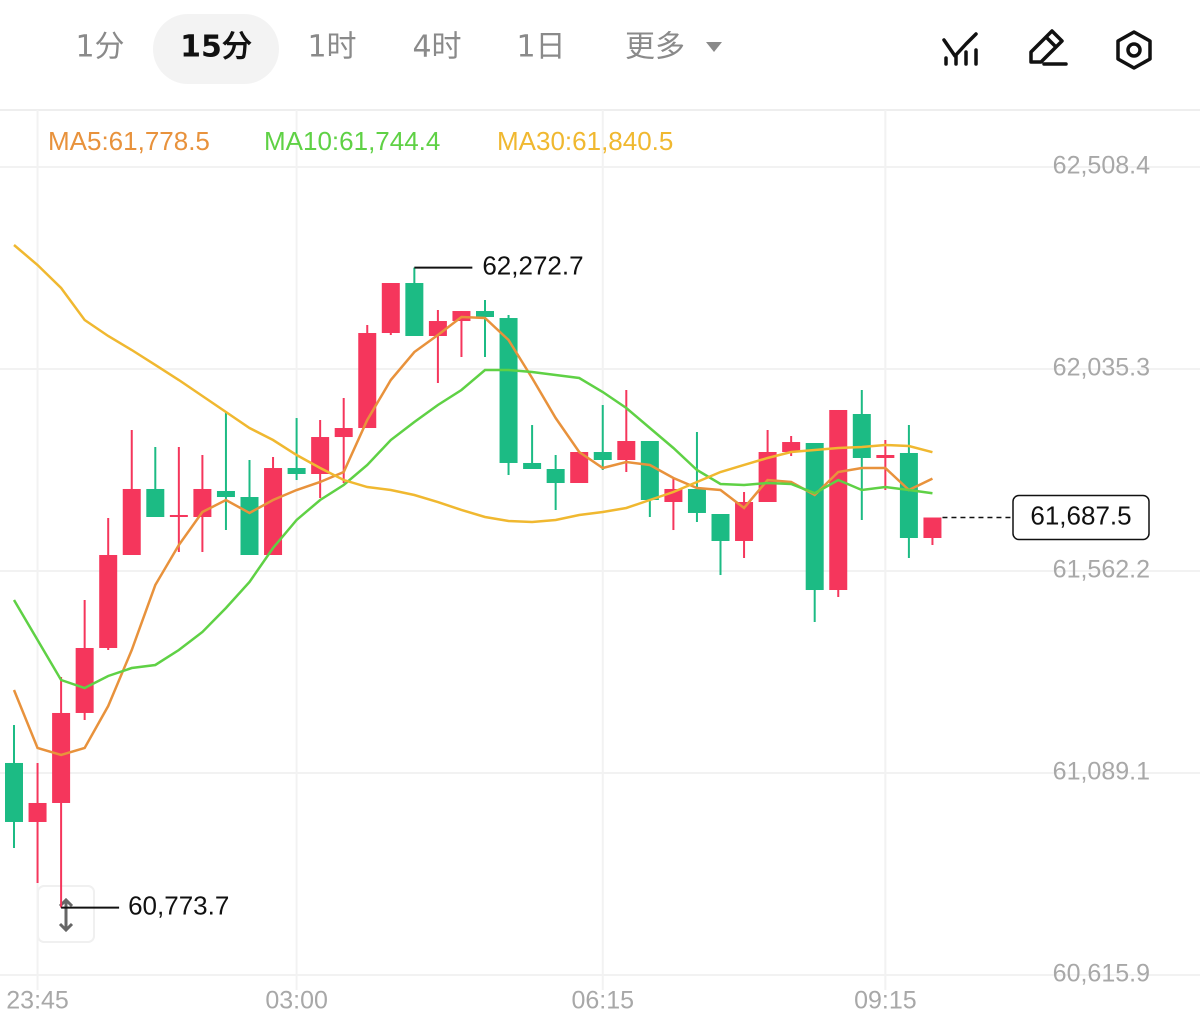 The height and width of the screenshot is (1015, 1200). I want to click on last-price-label: 61,687.5, so click(1080, 515).